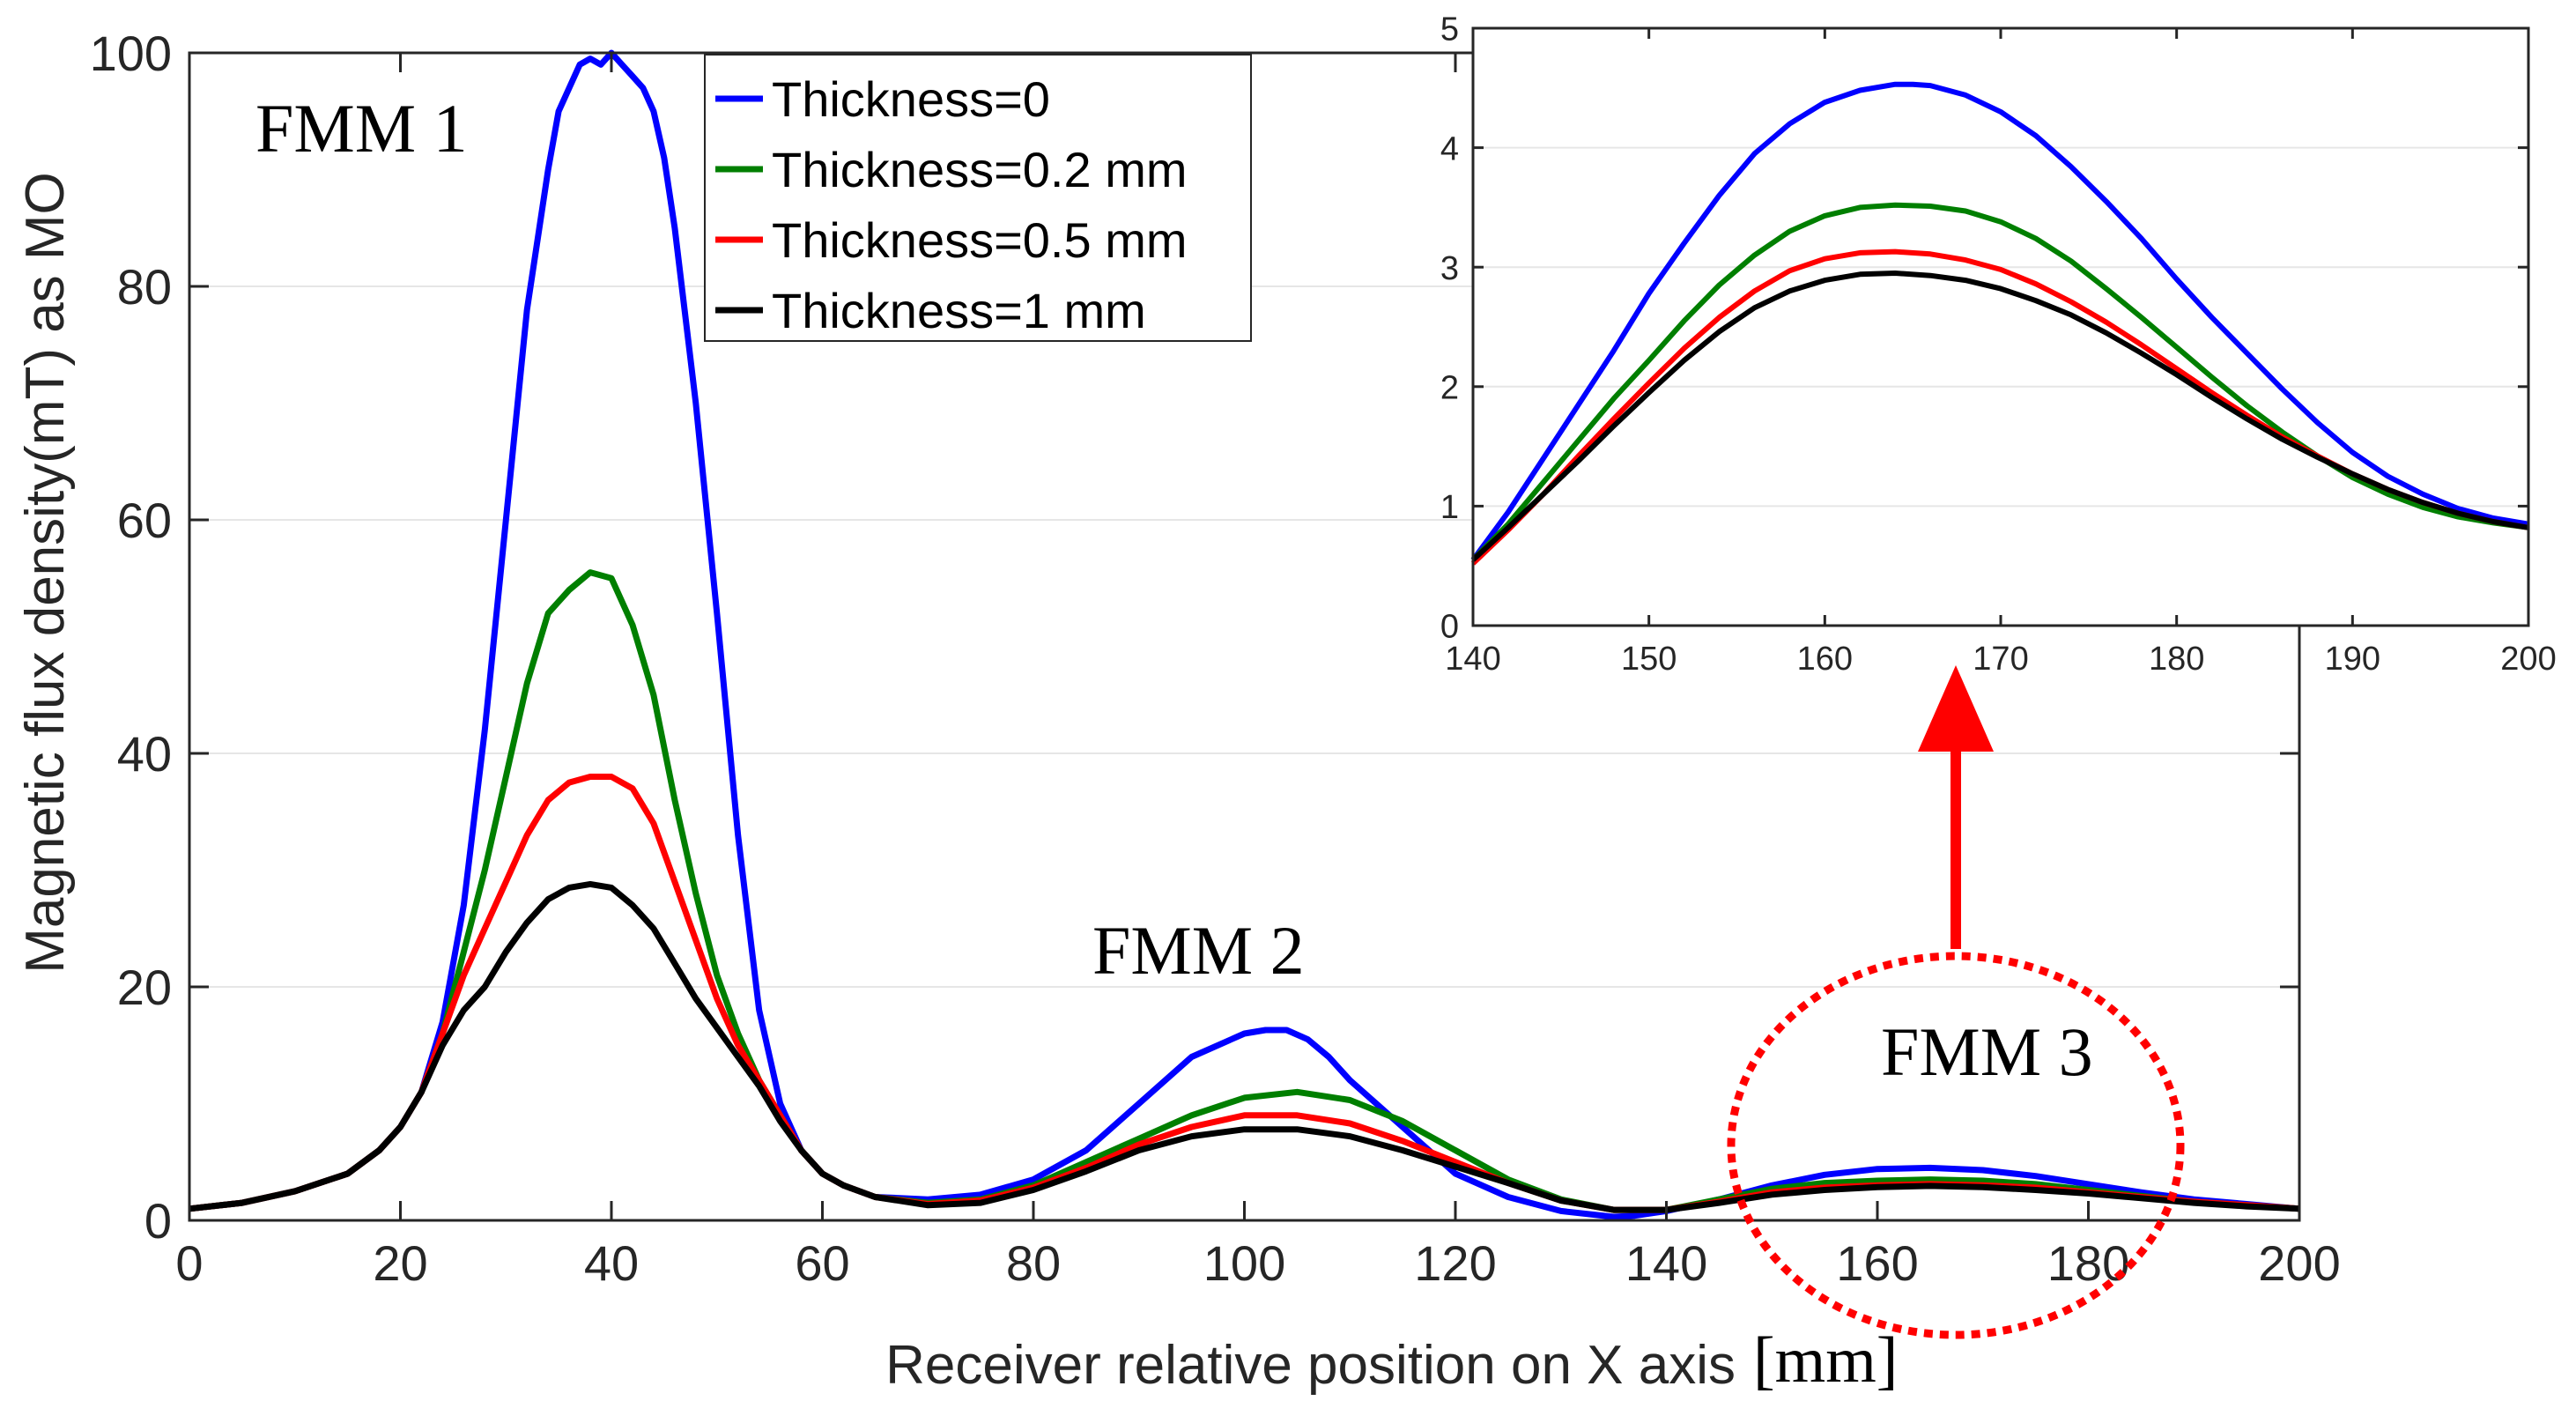 The width and height of the screenshot is (2576, 1401). I want to click on annotation-fmm2: FMM 2, so click(1199, 950).